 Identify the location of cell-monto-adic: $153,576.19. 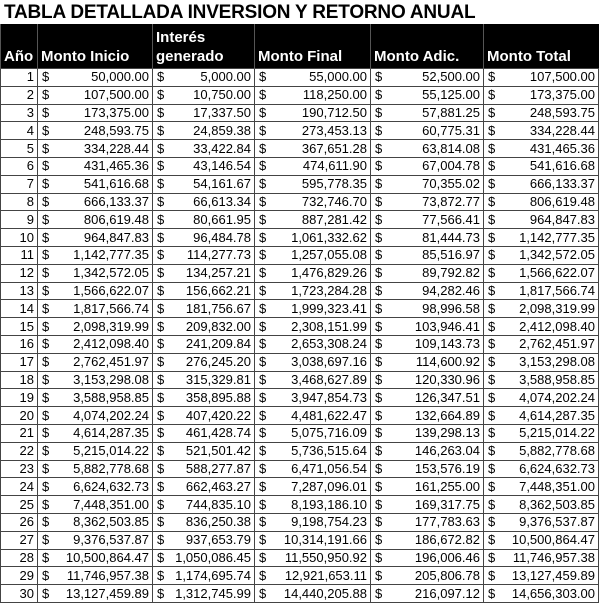
(427, 469).